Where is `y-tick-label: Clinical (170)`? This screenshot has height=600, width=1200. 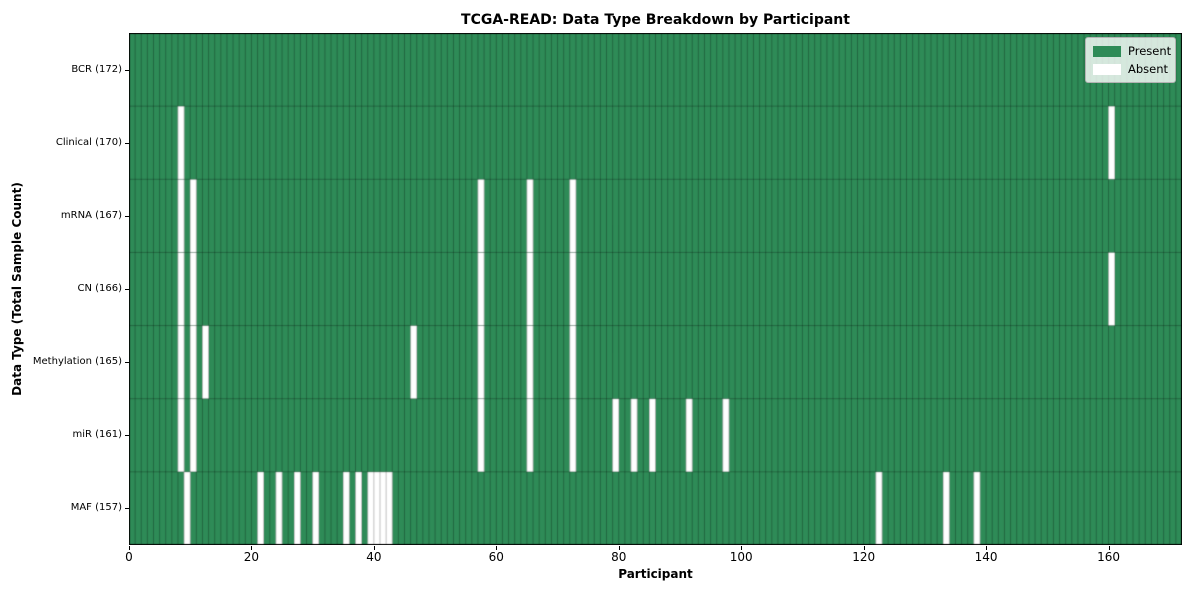 y-tick-label: Clinical (170) is located at coordinates (88, 142).